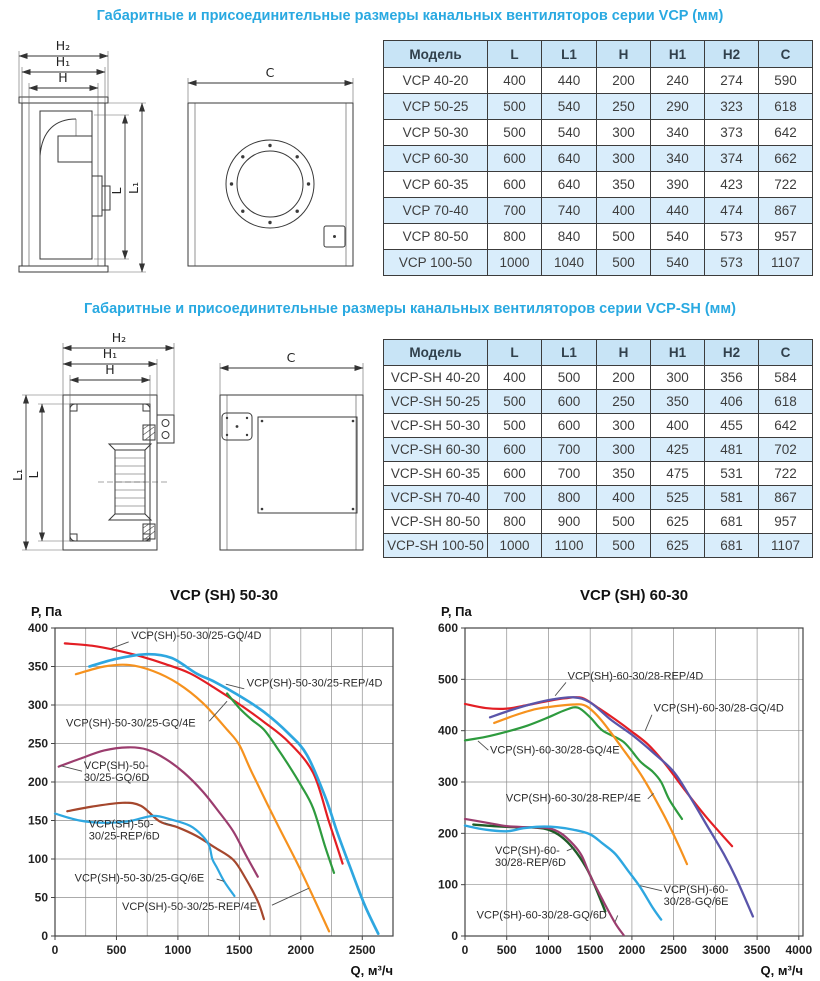 This screenshot has width=820, height=981. I want to click on y-axis-label: Р, Па, so click(456, 611).